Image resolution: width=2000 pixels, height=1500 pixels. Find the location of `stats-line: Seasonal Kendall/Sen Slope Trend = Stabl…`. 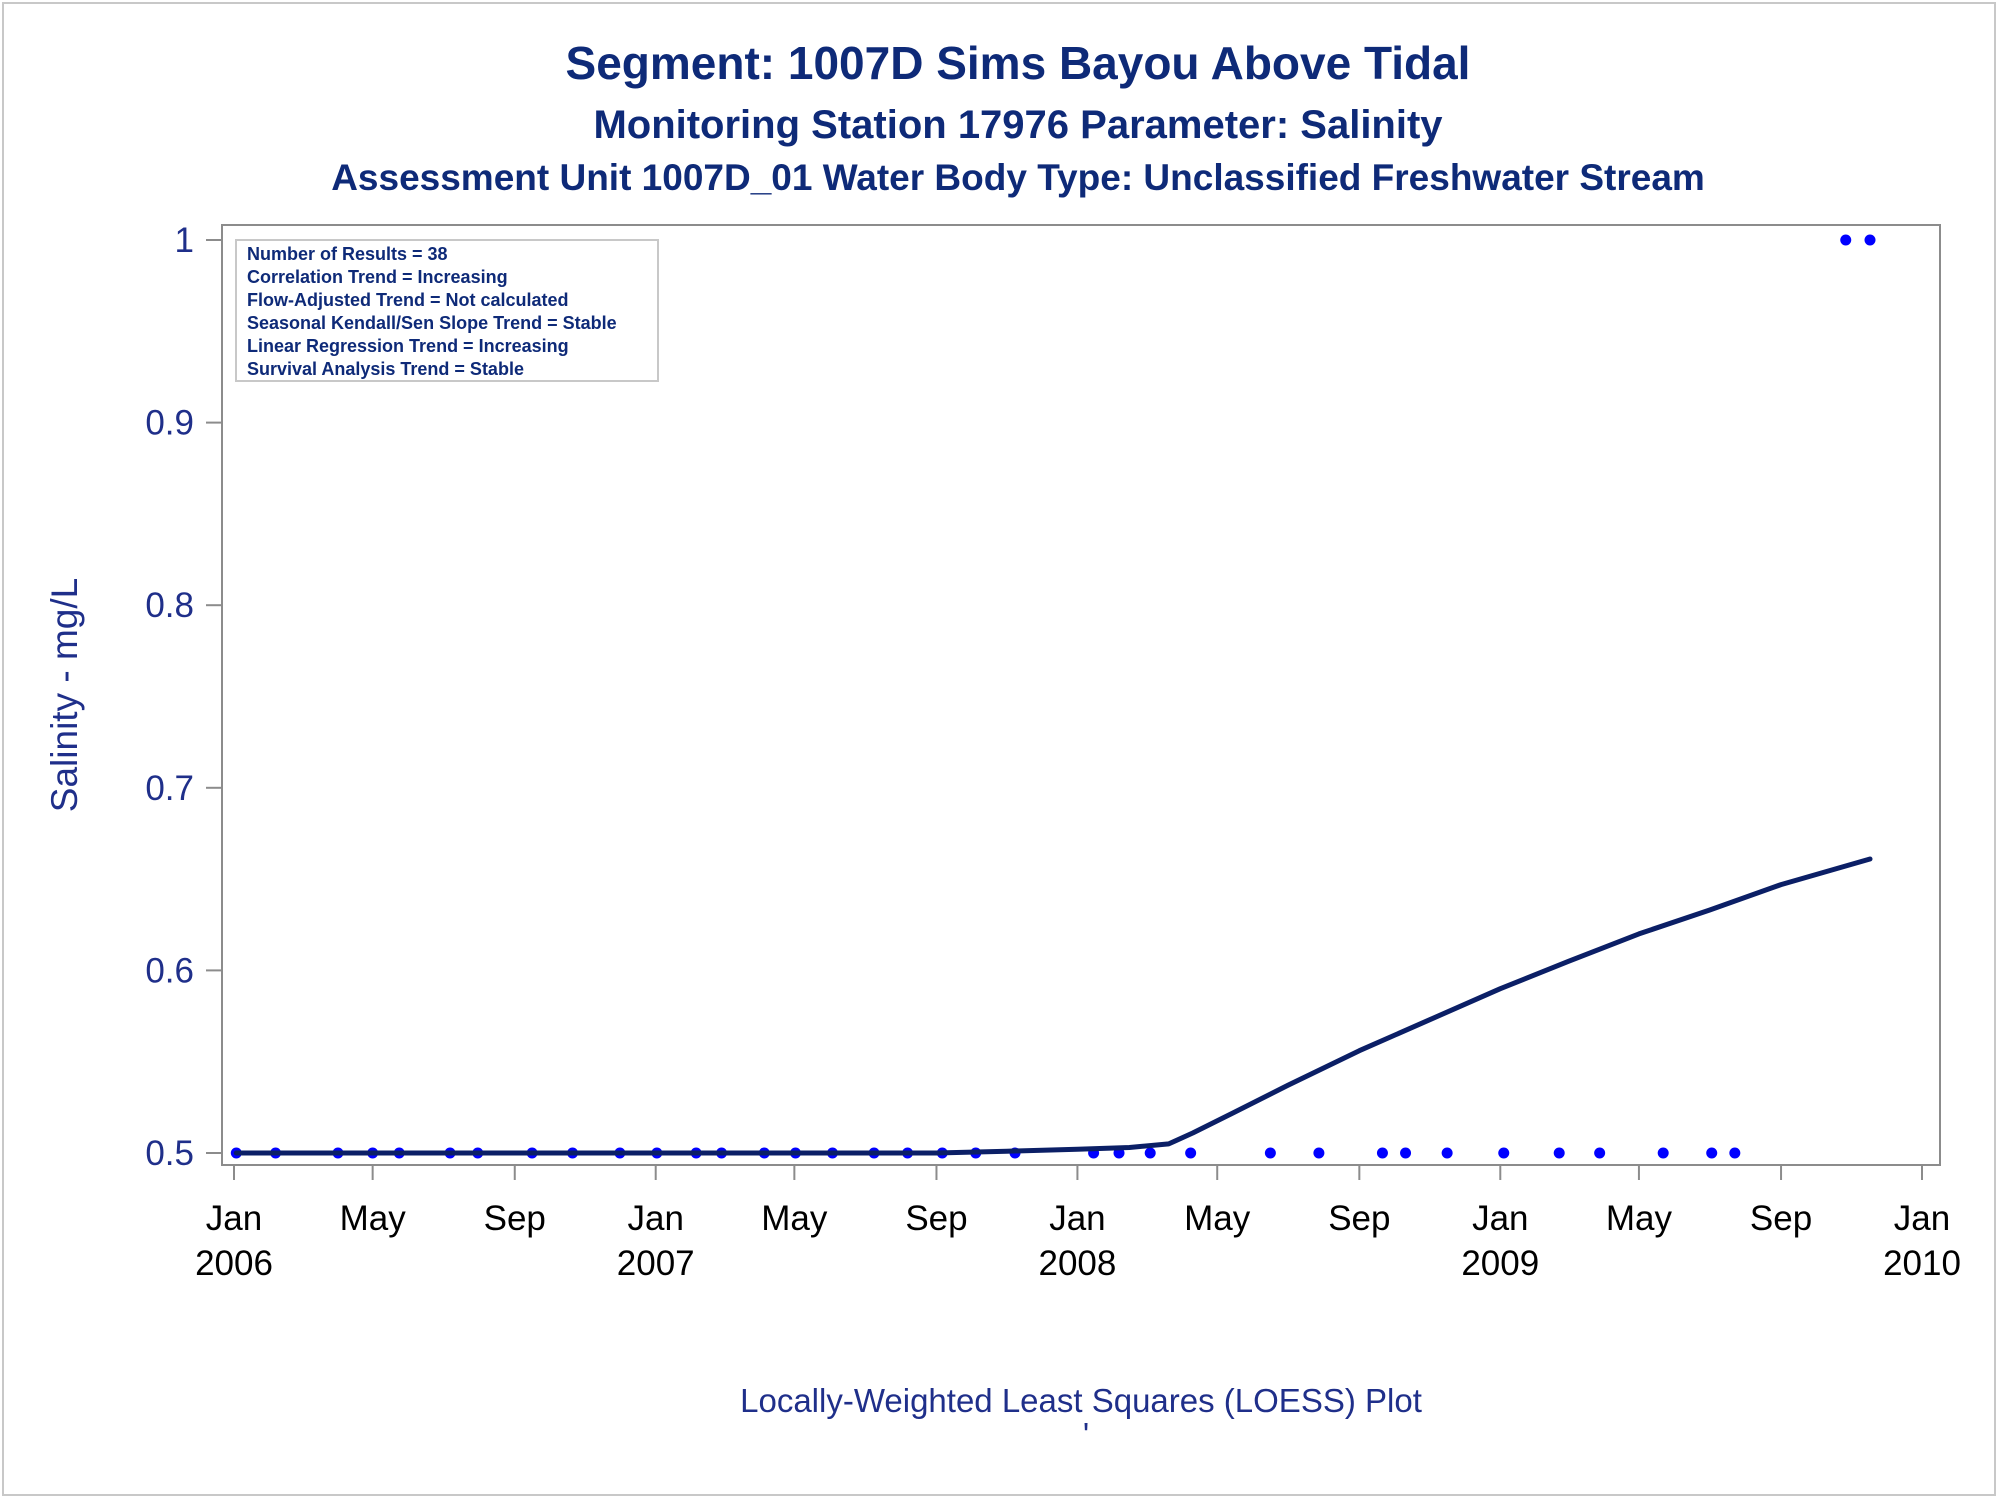

stats-line: Seasonal Kendall/Sen Slope Trend = Stabl… is located at coordinates (432, 323).